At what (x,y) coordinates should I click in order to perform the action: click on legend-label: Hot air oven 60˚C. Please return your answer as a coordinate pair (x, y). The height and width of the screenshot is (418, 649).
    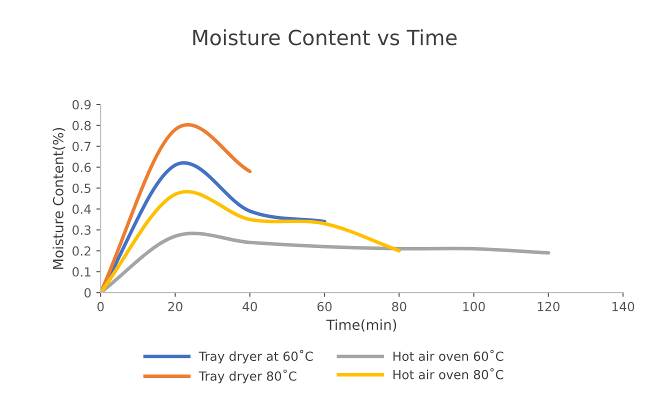
    Looking at the image, I should click on (448, 355).